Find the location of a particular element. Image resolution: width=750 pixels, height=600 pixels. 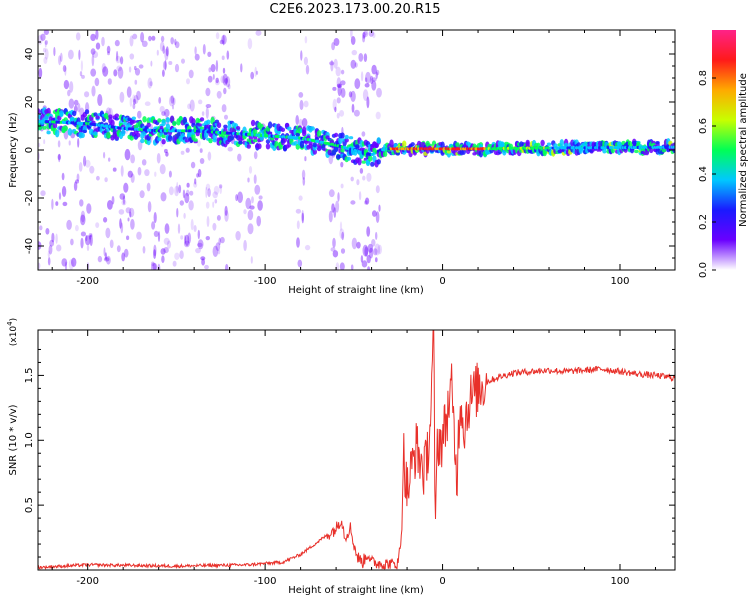

snr-x-axis-label: Height of straight line (km) is located at coordinates (356, 590).